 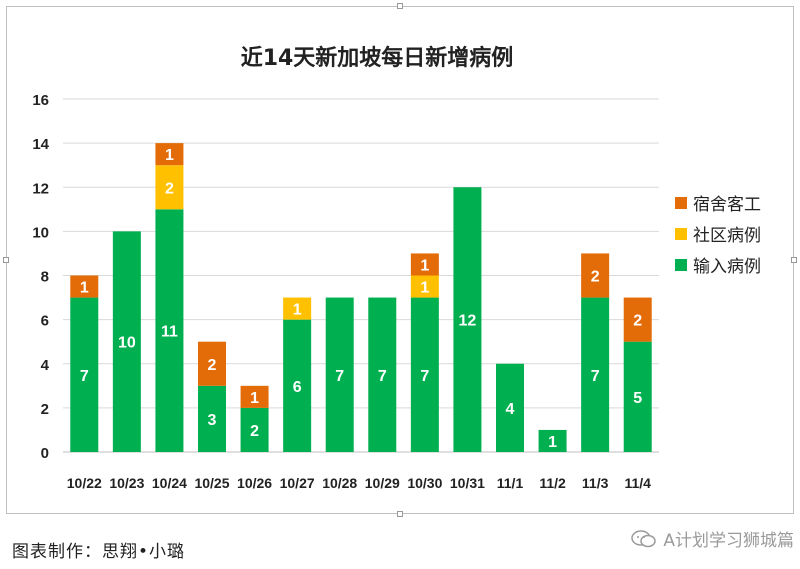 What do you see at coordinates (45, 409) in the screenshot?
I see `y-tick-label: 2` at bounding box center [45, 409].